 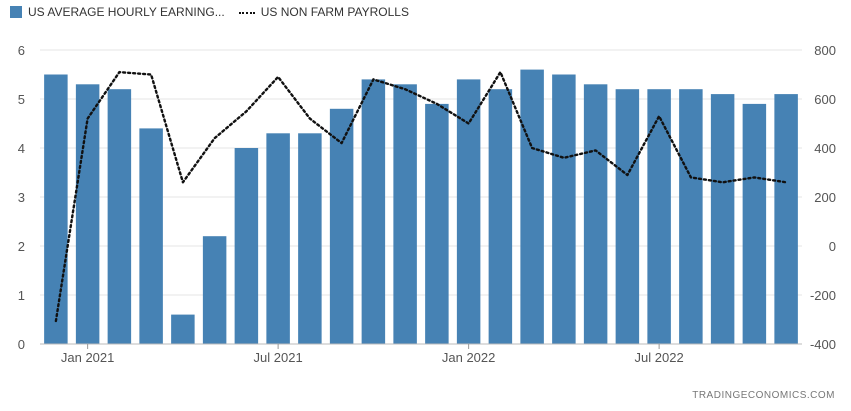 What do you see at coordinates (825, 99) in the screenshot?
I see `y-right-tick-label: 600` at bounding box center [825, 99].